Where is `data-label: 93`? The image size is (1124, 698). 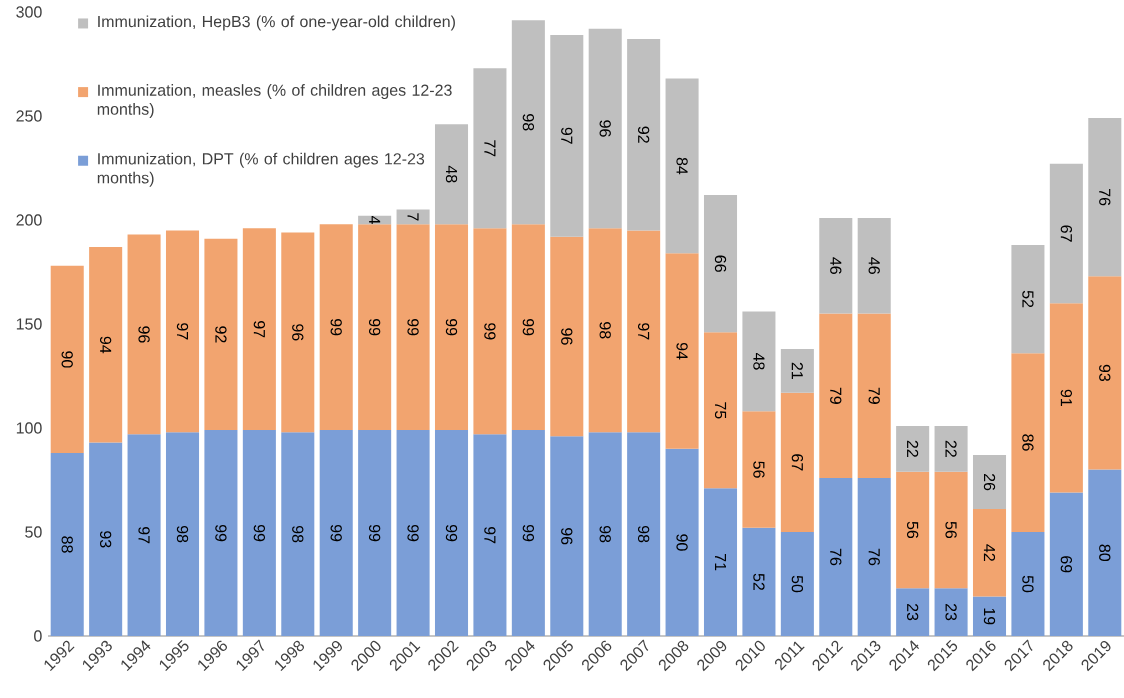
data-label: 93 is located at coordinates (1105, 373).